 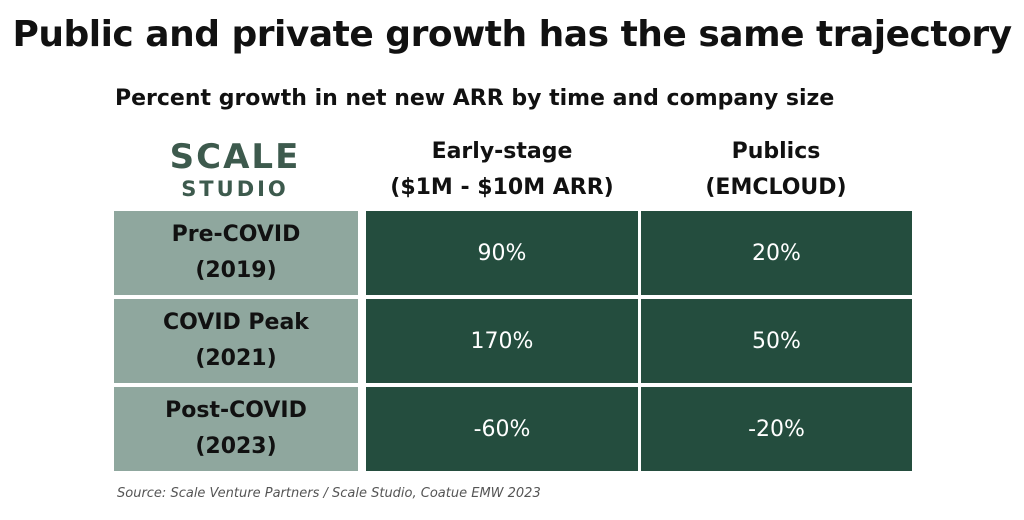 What do you see at coordinates (502, 170) in the screenshot?
I see `column-header-early-stage: Early-stage ($1M - $10M ARR)` at bounding box center [502, 170].